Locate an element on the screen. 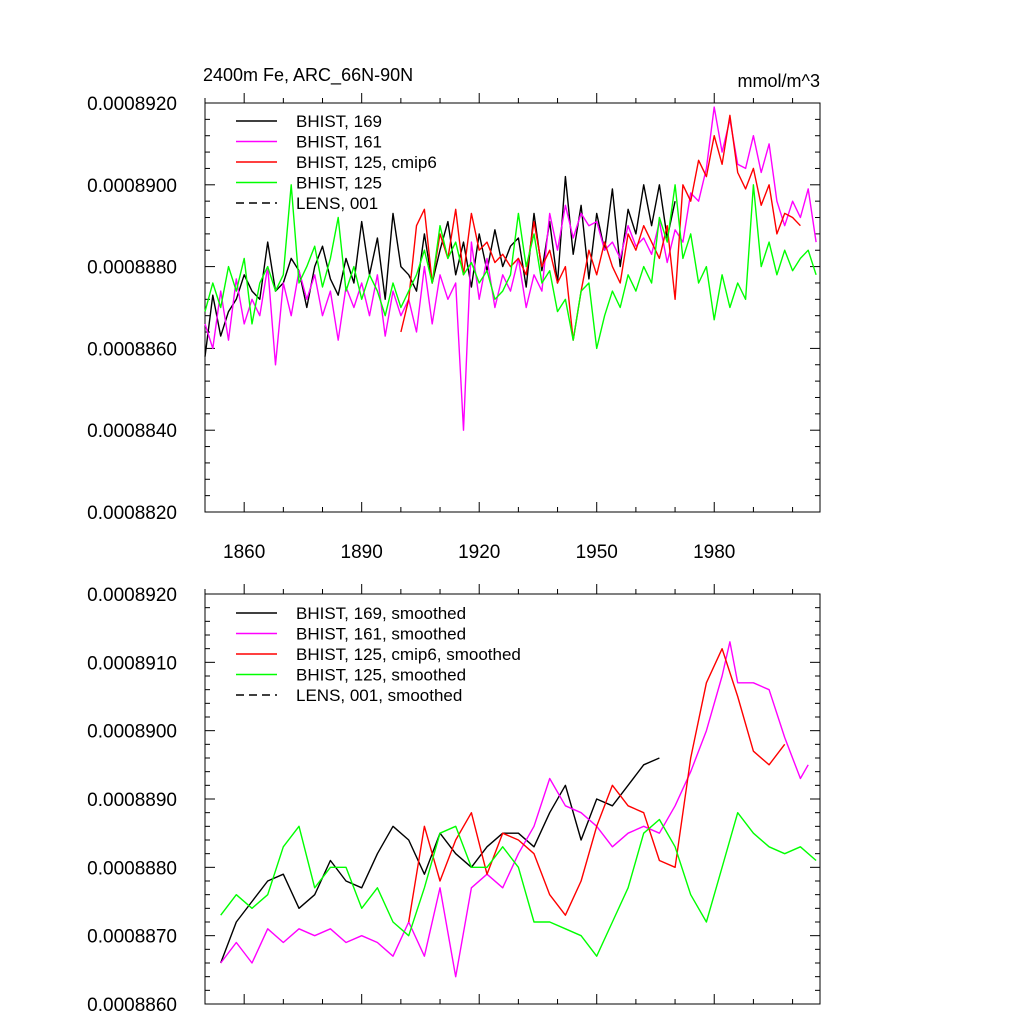 Image resolution: width=1024 pixels, height=1024 pixels. legend-label: LENS, 001 is located at coordinates (337, 203).